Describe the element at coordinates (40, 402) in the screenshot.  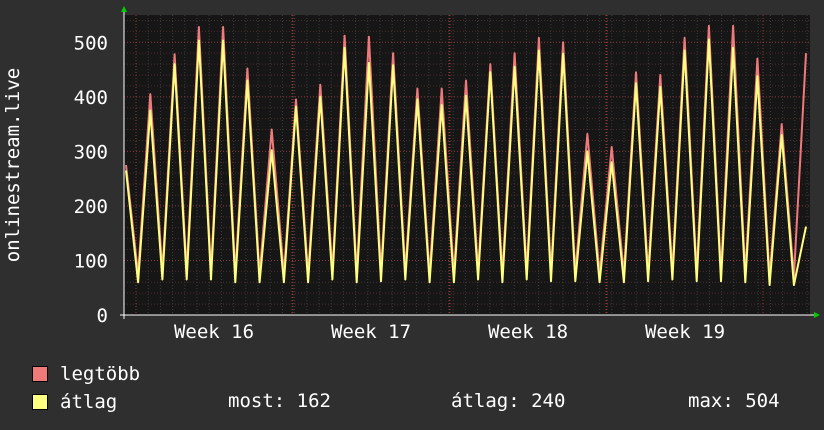
I see `legend-swatch-atlag` at that location.